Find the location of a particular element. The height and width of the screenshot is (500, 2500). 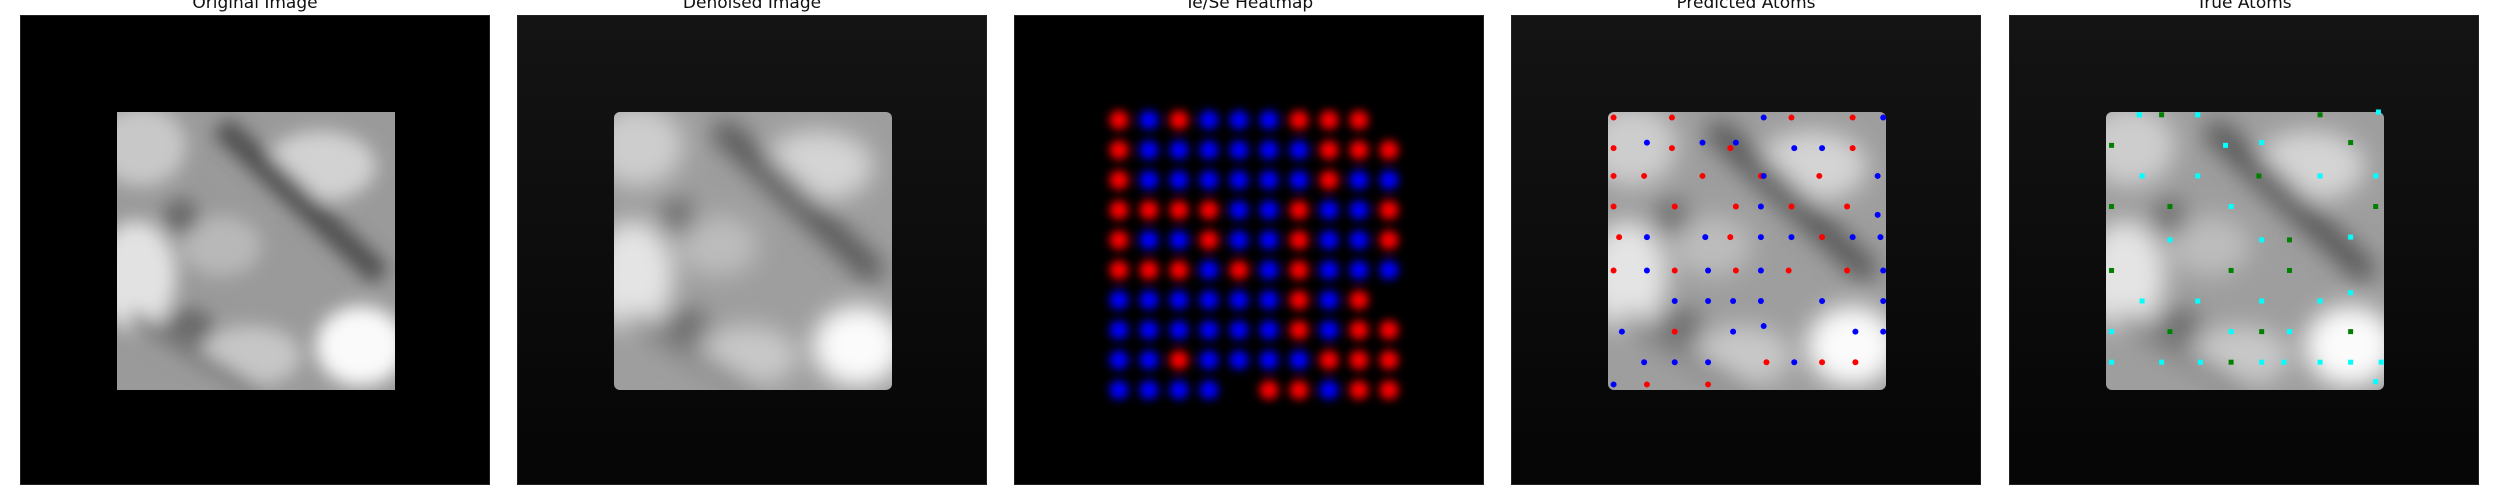

title-denoised: Denoised Image is located at coordinates (752, 6).